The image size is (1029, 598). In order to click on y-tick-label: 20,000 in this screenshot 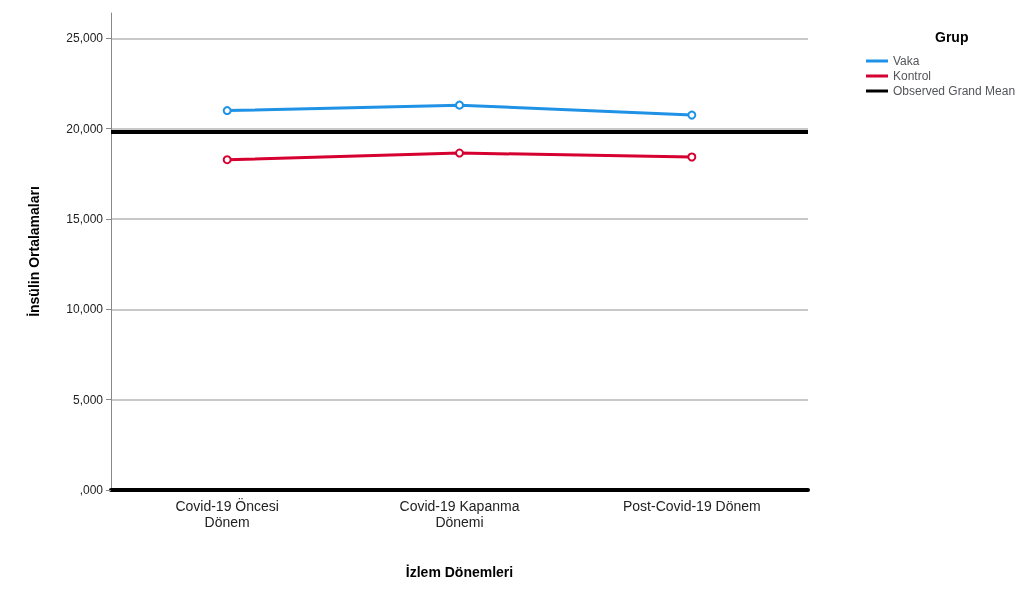, I will do `click(85, 128)`.